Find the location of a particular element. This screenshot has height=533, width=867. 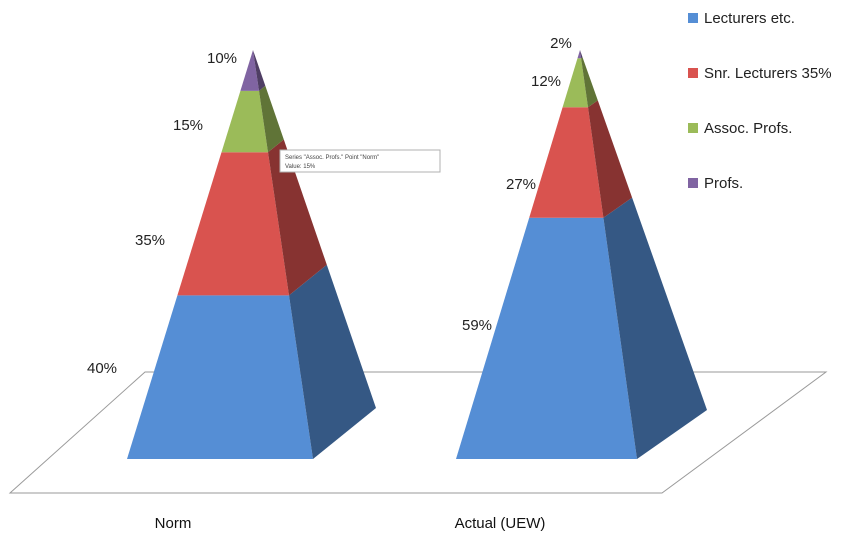

tooltip-line2: Value: 15% is located at coordinates (300, 167).